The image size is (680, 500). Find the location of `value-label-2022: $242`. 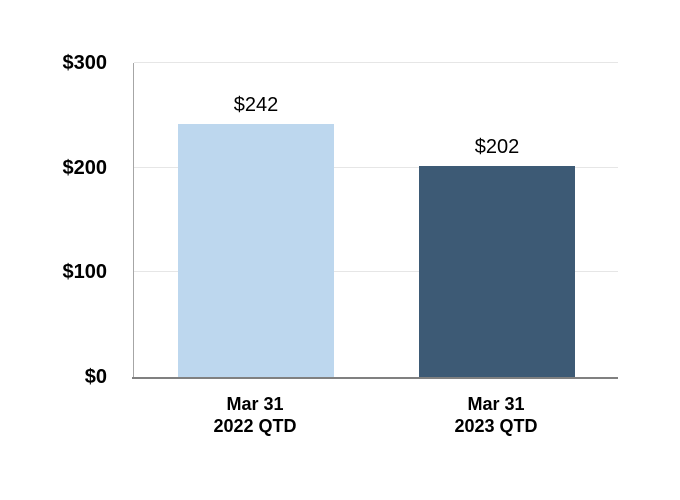

value-label-2022: $242 is located at coordinates (256, 104).